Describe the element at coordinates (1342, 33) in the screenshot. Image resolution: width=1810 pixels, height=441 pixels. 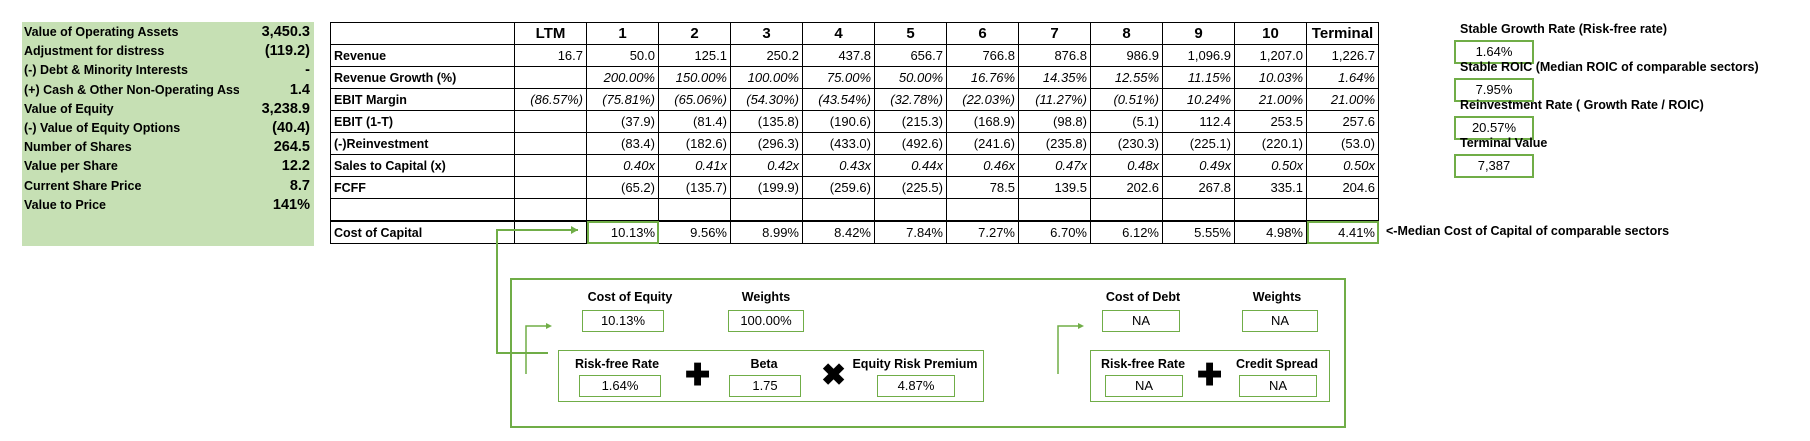
I see `column-header: Terminal` at that location.